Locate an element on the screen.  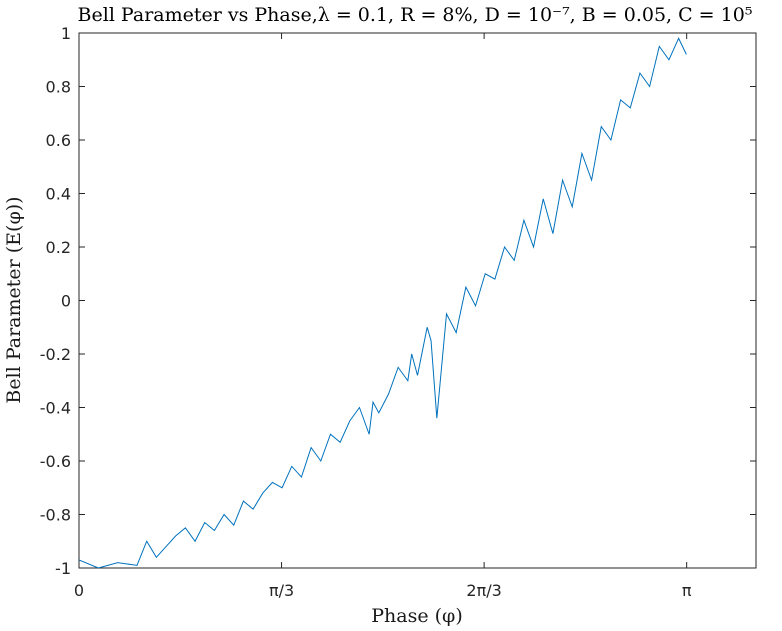
y-tick-label: 0 is located at coordinates (66, 301).